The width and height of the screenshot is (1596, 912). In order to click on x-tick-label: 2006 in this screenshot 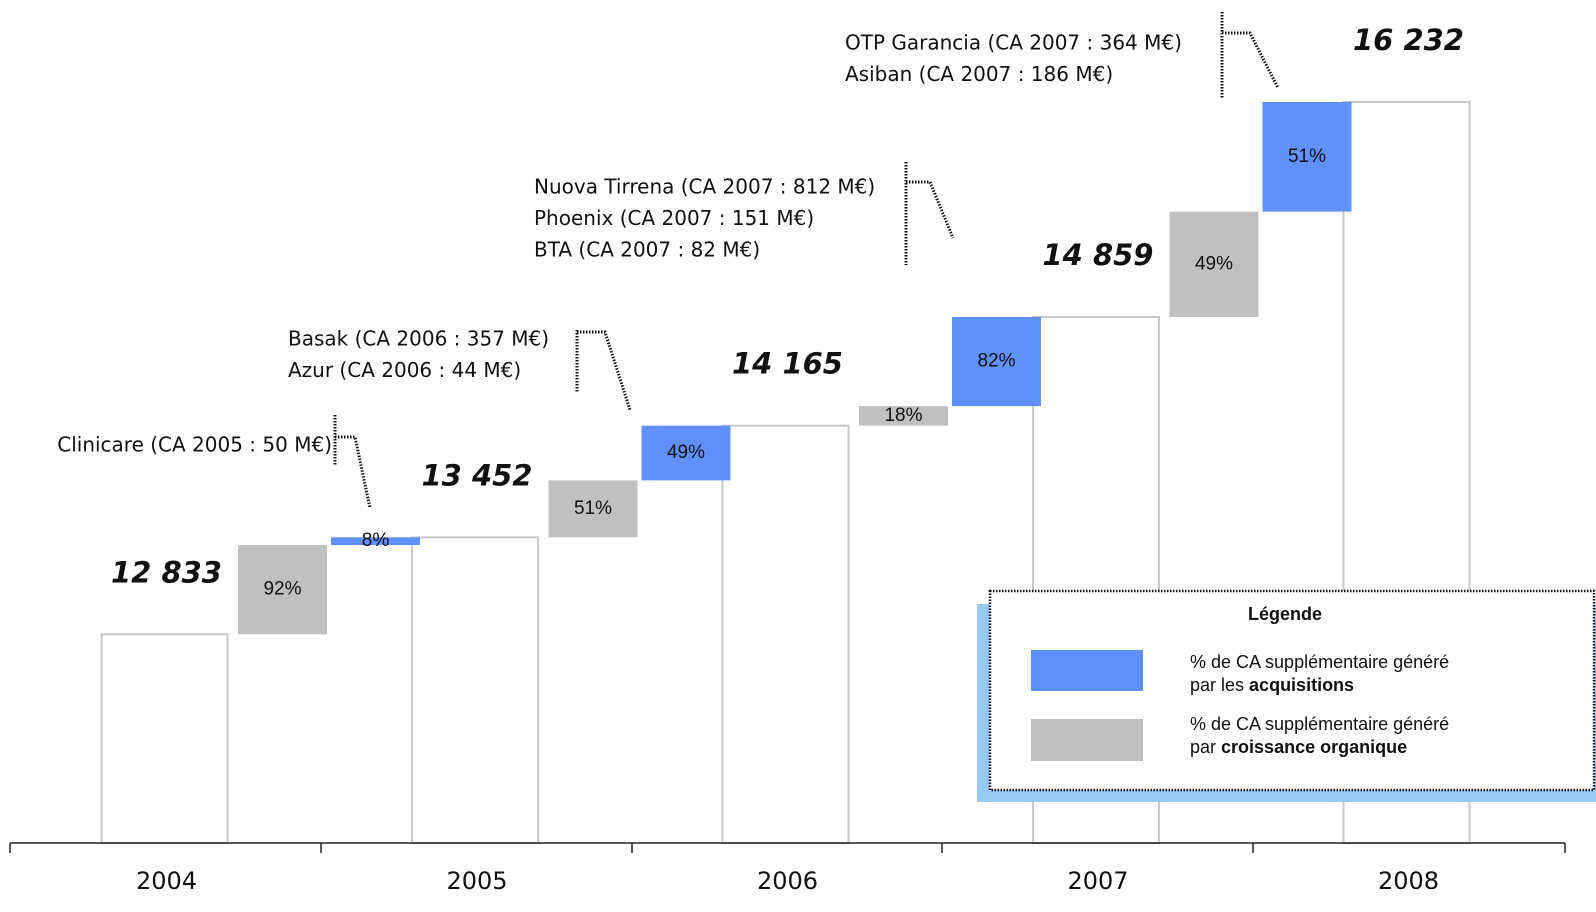, I will do `click(787, 881)`.